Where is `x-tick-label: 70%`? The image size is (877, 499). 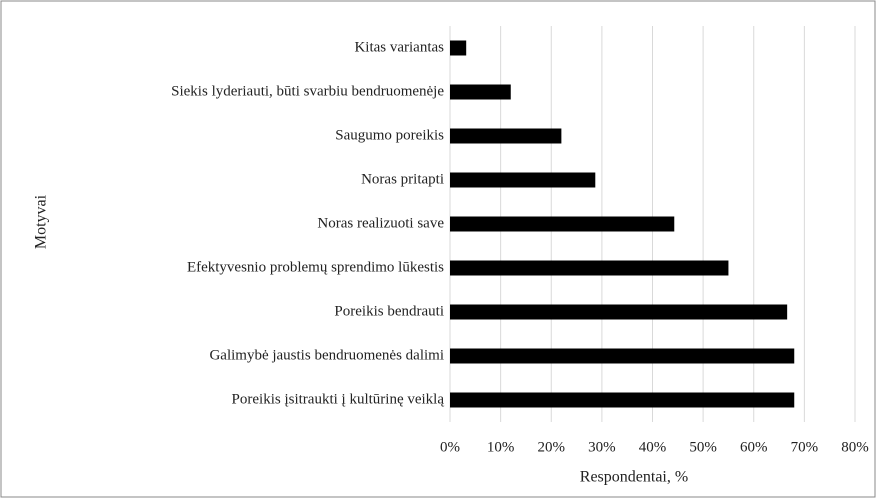 x-tick-label: 70% is located at coordinates (805, 447).